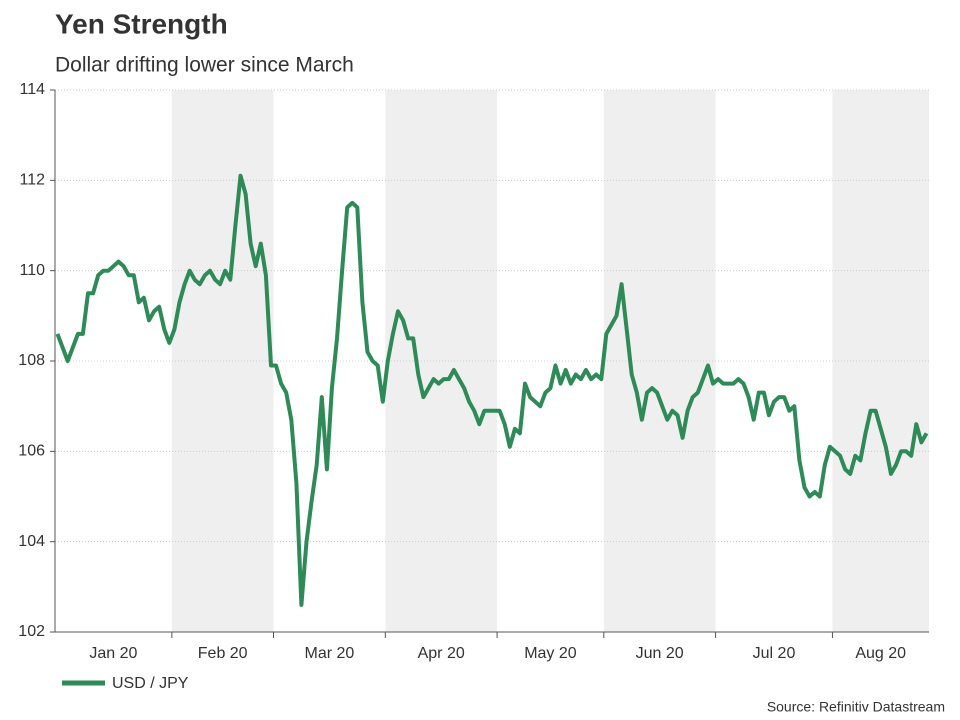 The height and width of the screenshot is (720, 960). What do you see at coordinates (880, 653) in the screenshot?
I see `x-tick-label: Aug 20` at bounding box center [880, 653].